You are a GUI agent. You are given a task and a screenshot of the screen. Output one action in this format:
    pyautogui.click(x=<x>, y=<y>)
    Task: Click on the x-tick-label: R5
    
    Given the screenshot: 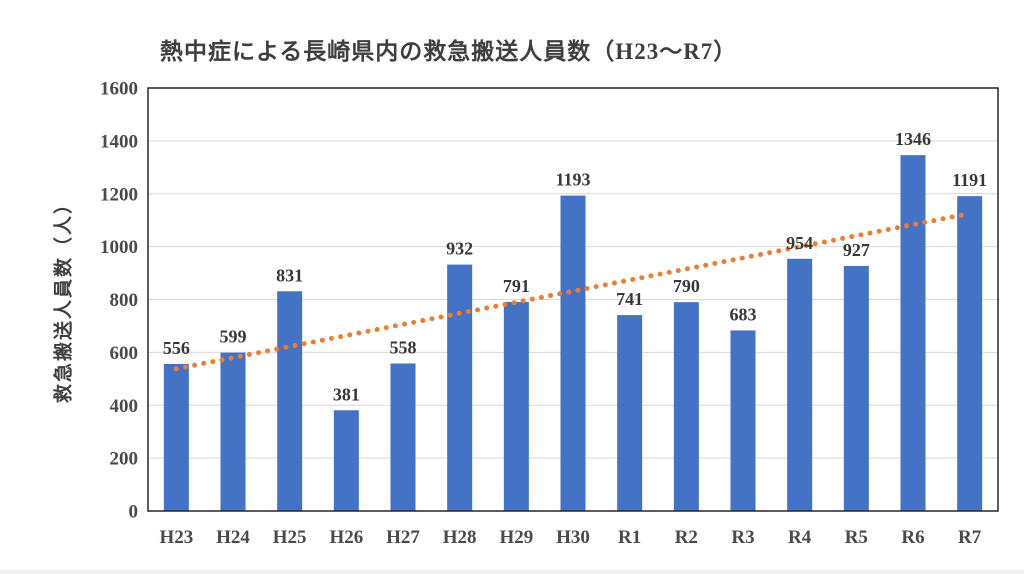 What is the action you would take?
    pyautogui.click(x=856, y=537)
    